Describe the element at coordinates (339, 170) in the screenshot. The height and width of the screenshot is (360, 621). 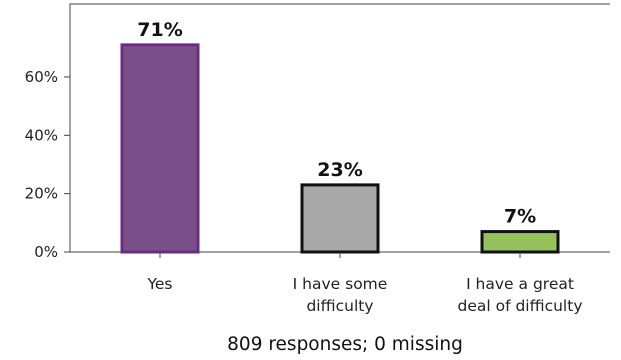
I see `data-label: 23%` at that location.